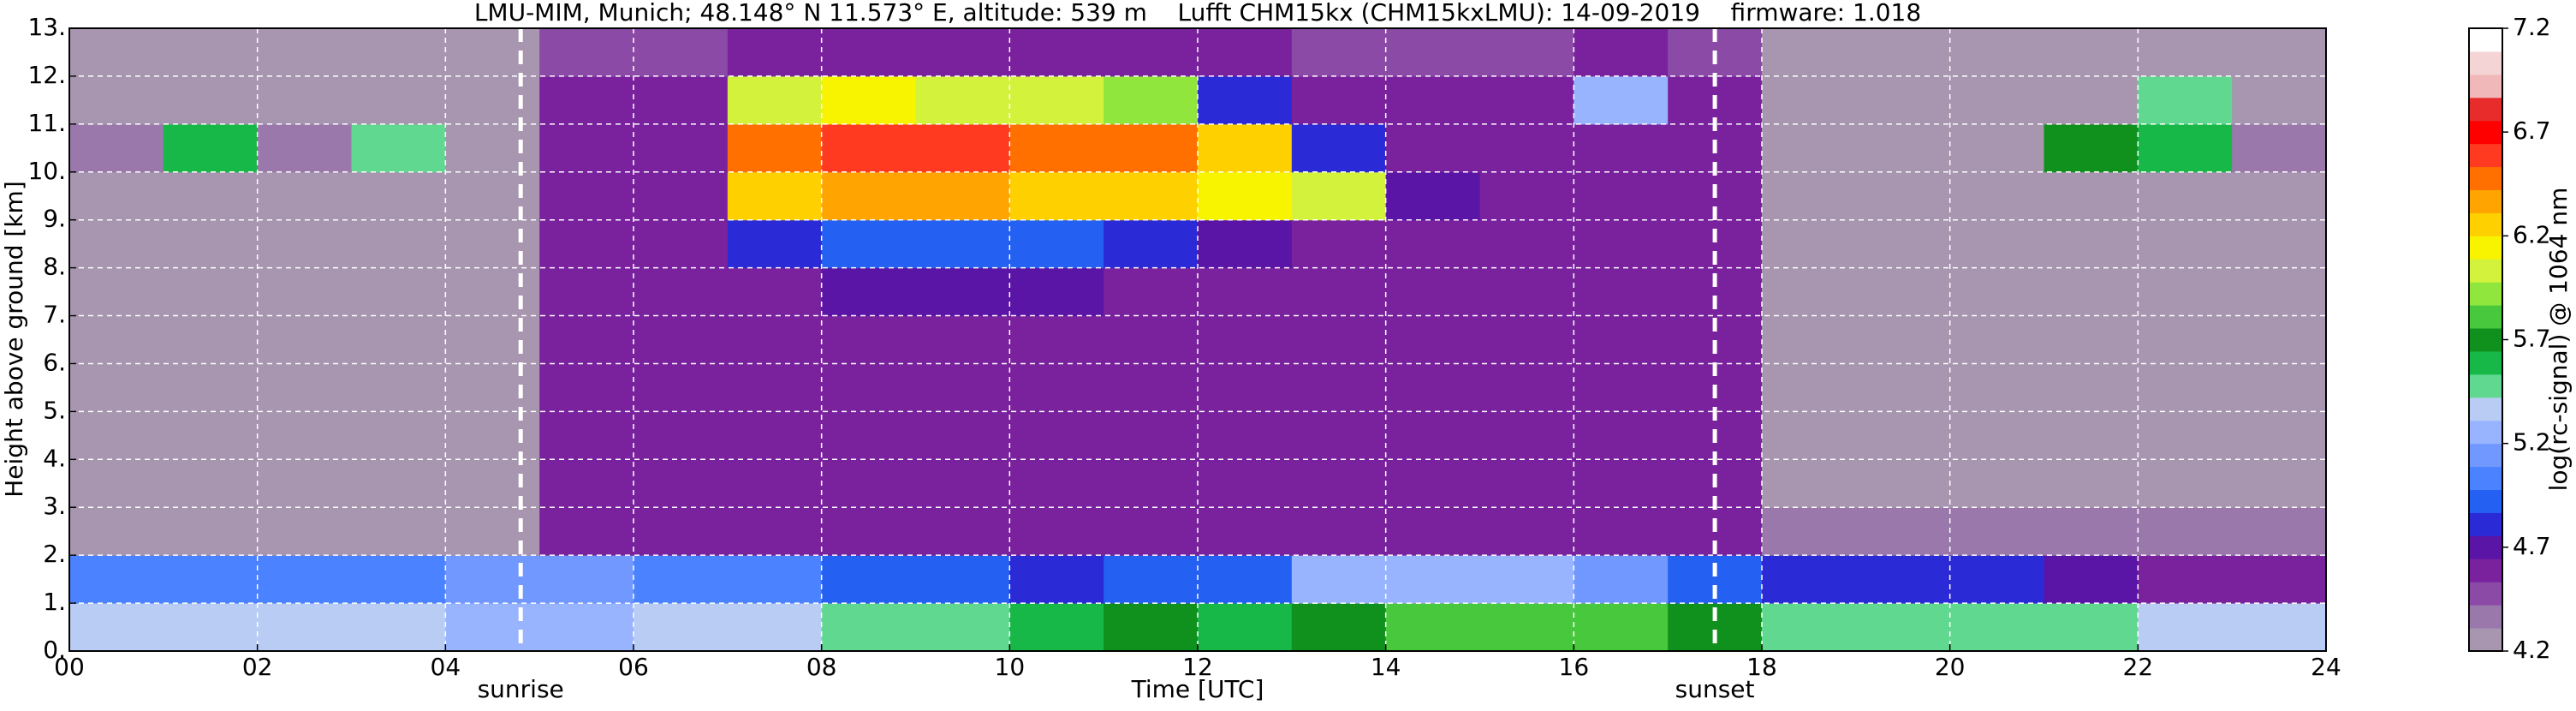 The height and width of the screenshot is (711, 2576). I want to click on x-tick-label: 12, so click(1197, 667).